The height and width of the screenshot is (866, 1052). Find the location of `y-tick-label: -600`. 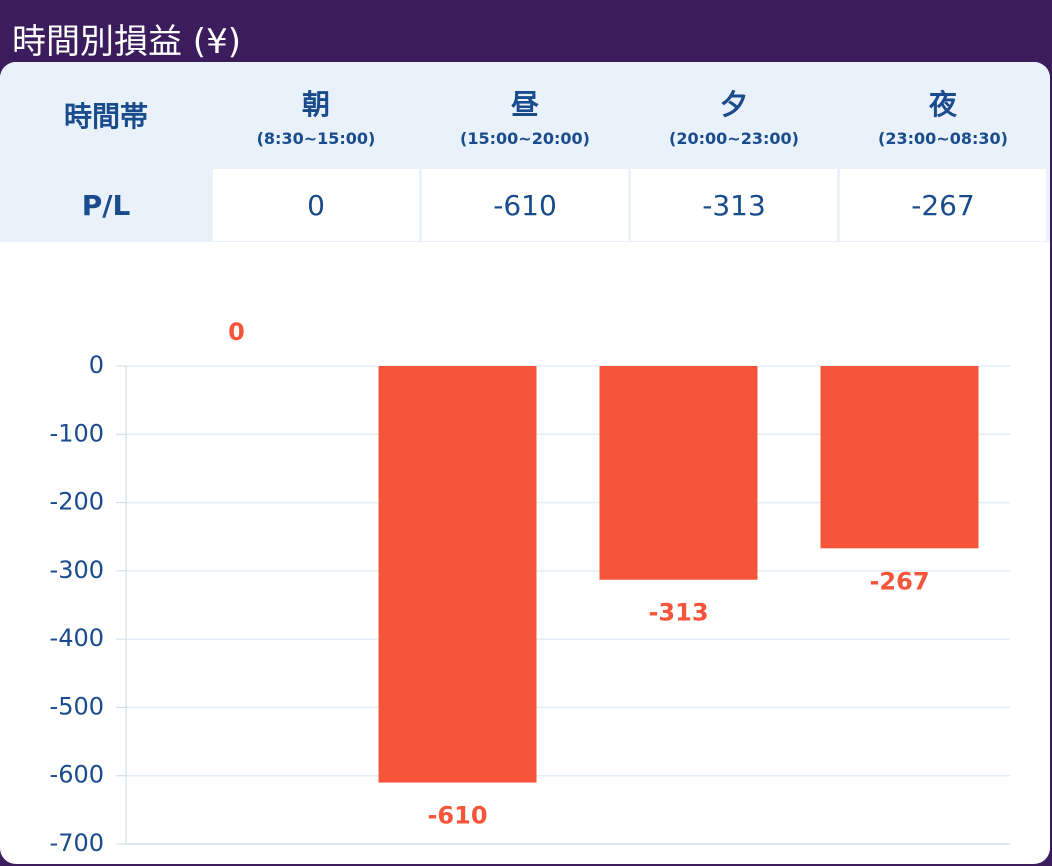

y-tick-label: -600 is located at coordinates (77, 775).